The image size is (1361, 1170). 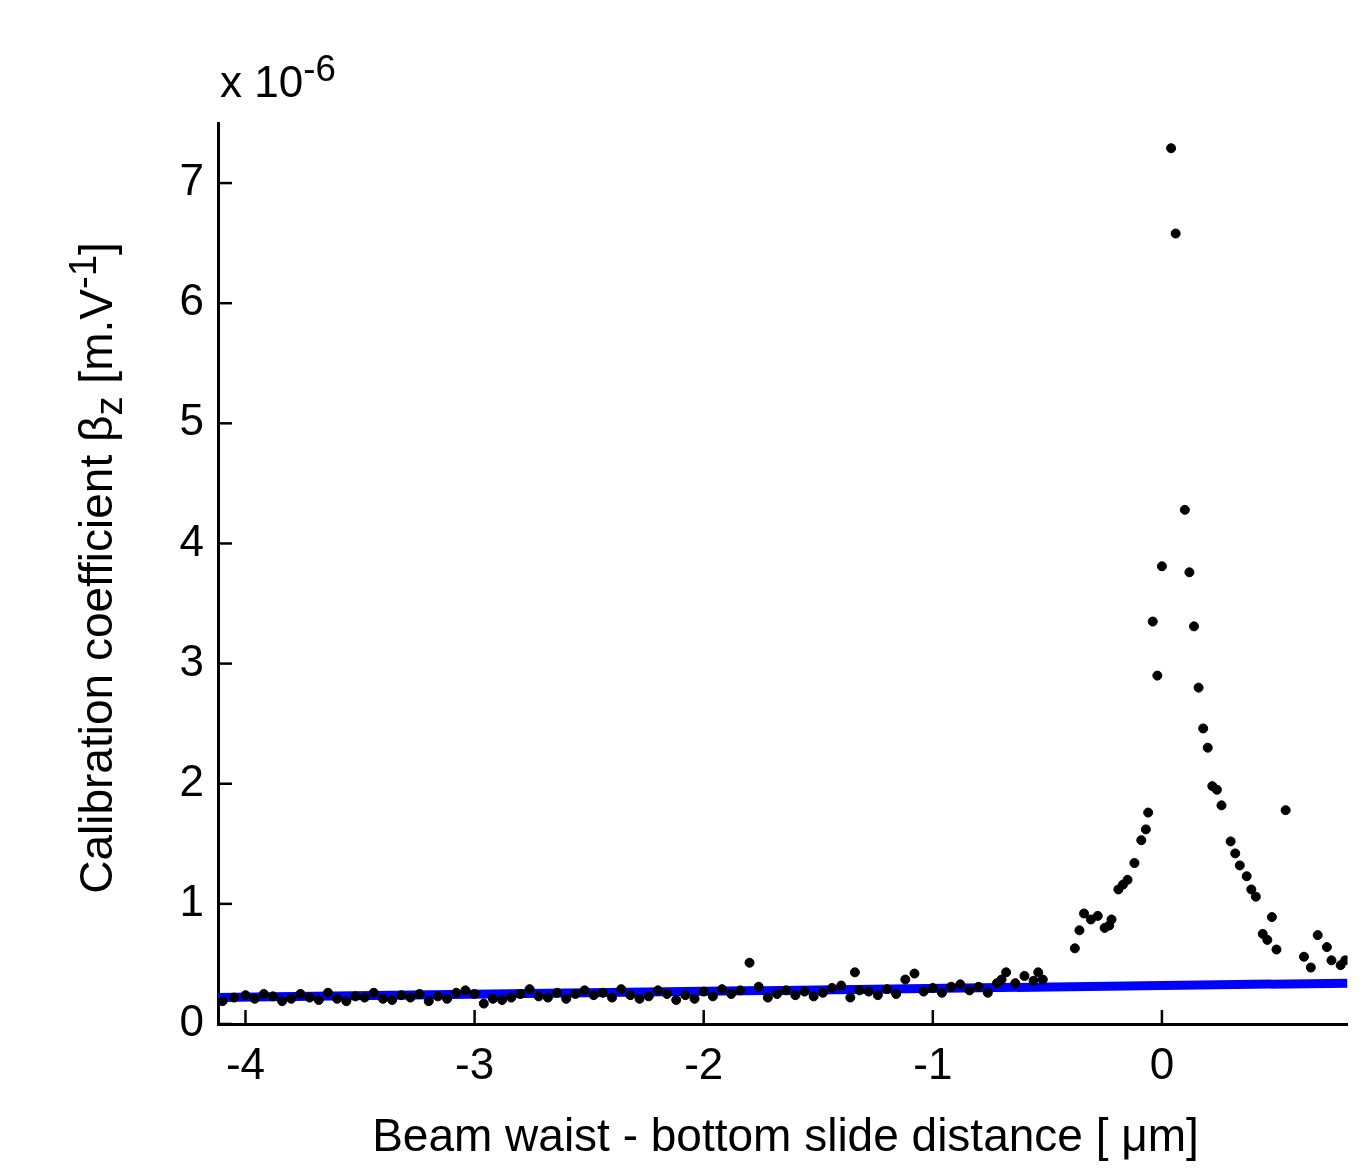 What do you see at coordinates (704, 1063) in the screenshot?
I see `x-tick-label: -2` at bounding box center [704, 1063].